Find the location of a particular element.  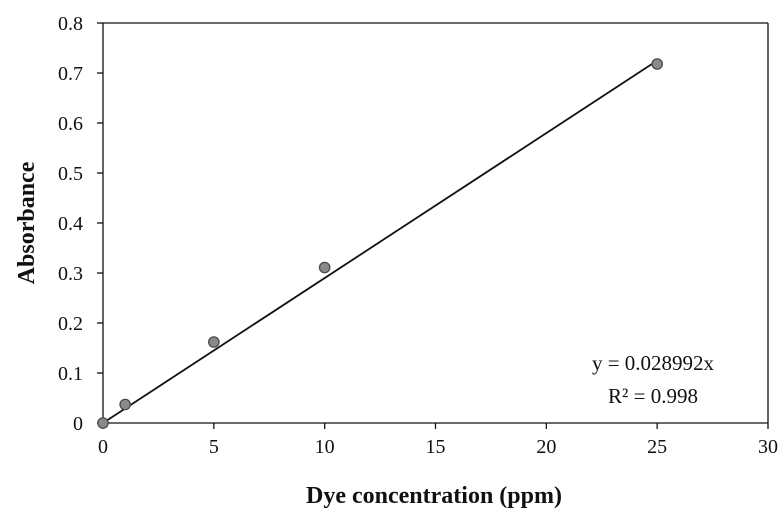

y-tick-label: 0.4 is located at coordinates (70, 224).